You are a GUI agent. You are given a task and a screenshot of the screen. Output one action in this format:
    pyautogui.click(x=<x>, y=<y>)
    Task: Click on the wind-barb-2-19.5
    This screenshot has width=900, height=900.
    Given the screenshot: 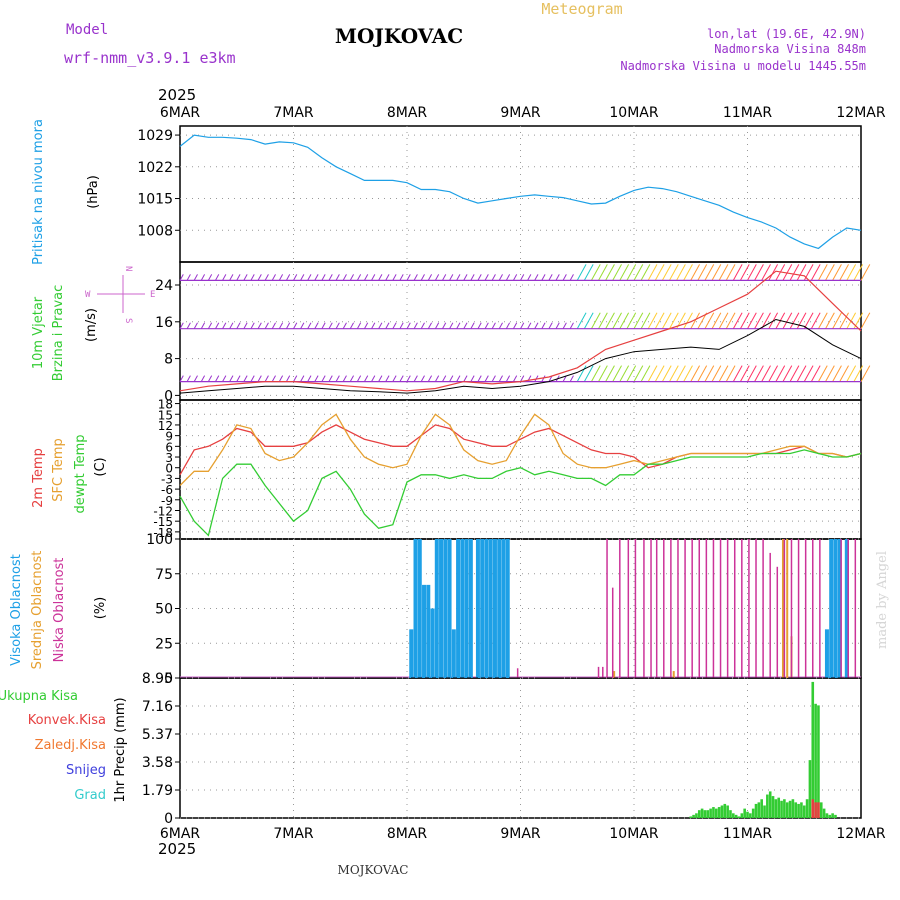 What is the action you would take?
    pyautogui.click(x=458, y=277)
    